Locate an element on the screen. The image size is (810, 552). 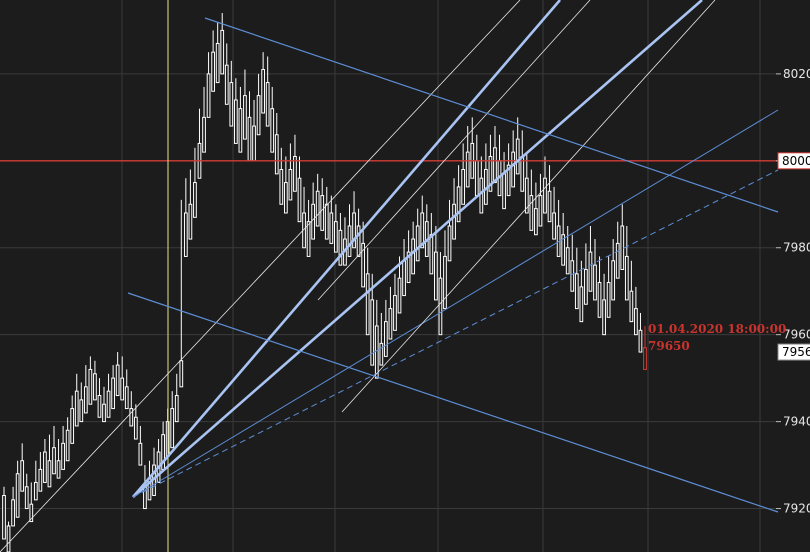
y-tick-label-5: 7920 is located at coordinates (796, 509).